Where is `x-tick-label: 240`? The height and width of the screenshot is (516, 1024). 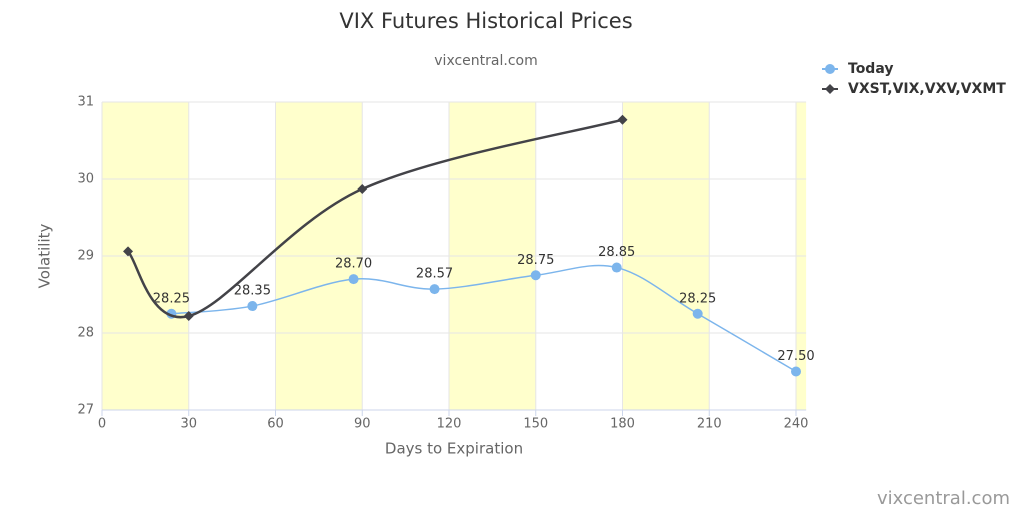 x-tick-label: 240 is located at coordinates (796, 424).